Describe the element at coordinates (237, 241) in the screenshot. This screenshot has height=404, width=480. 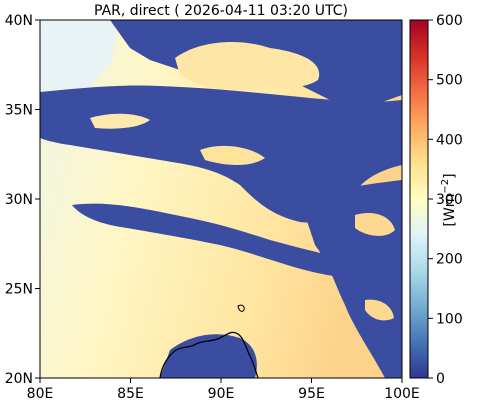
I see `cloud-streak-south` at that location.